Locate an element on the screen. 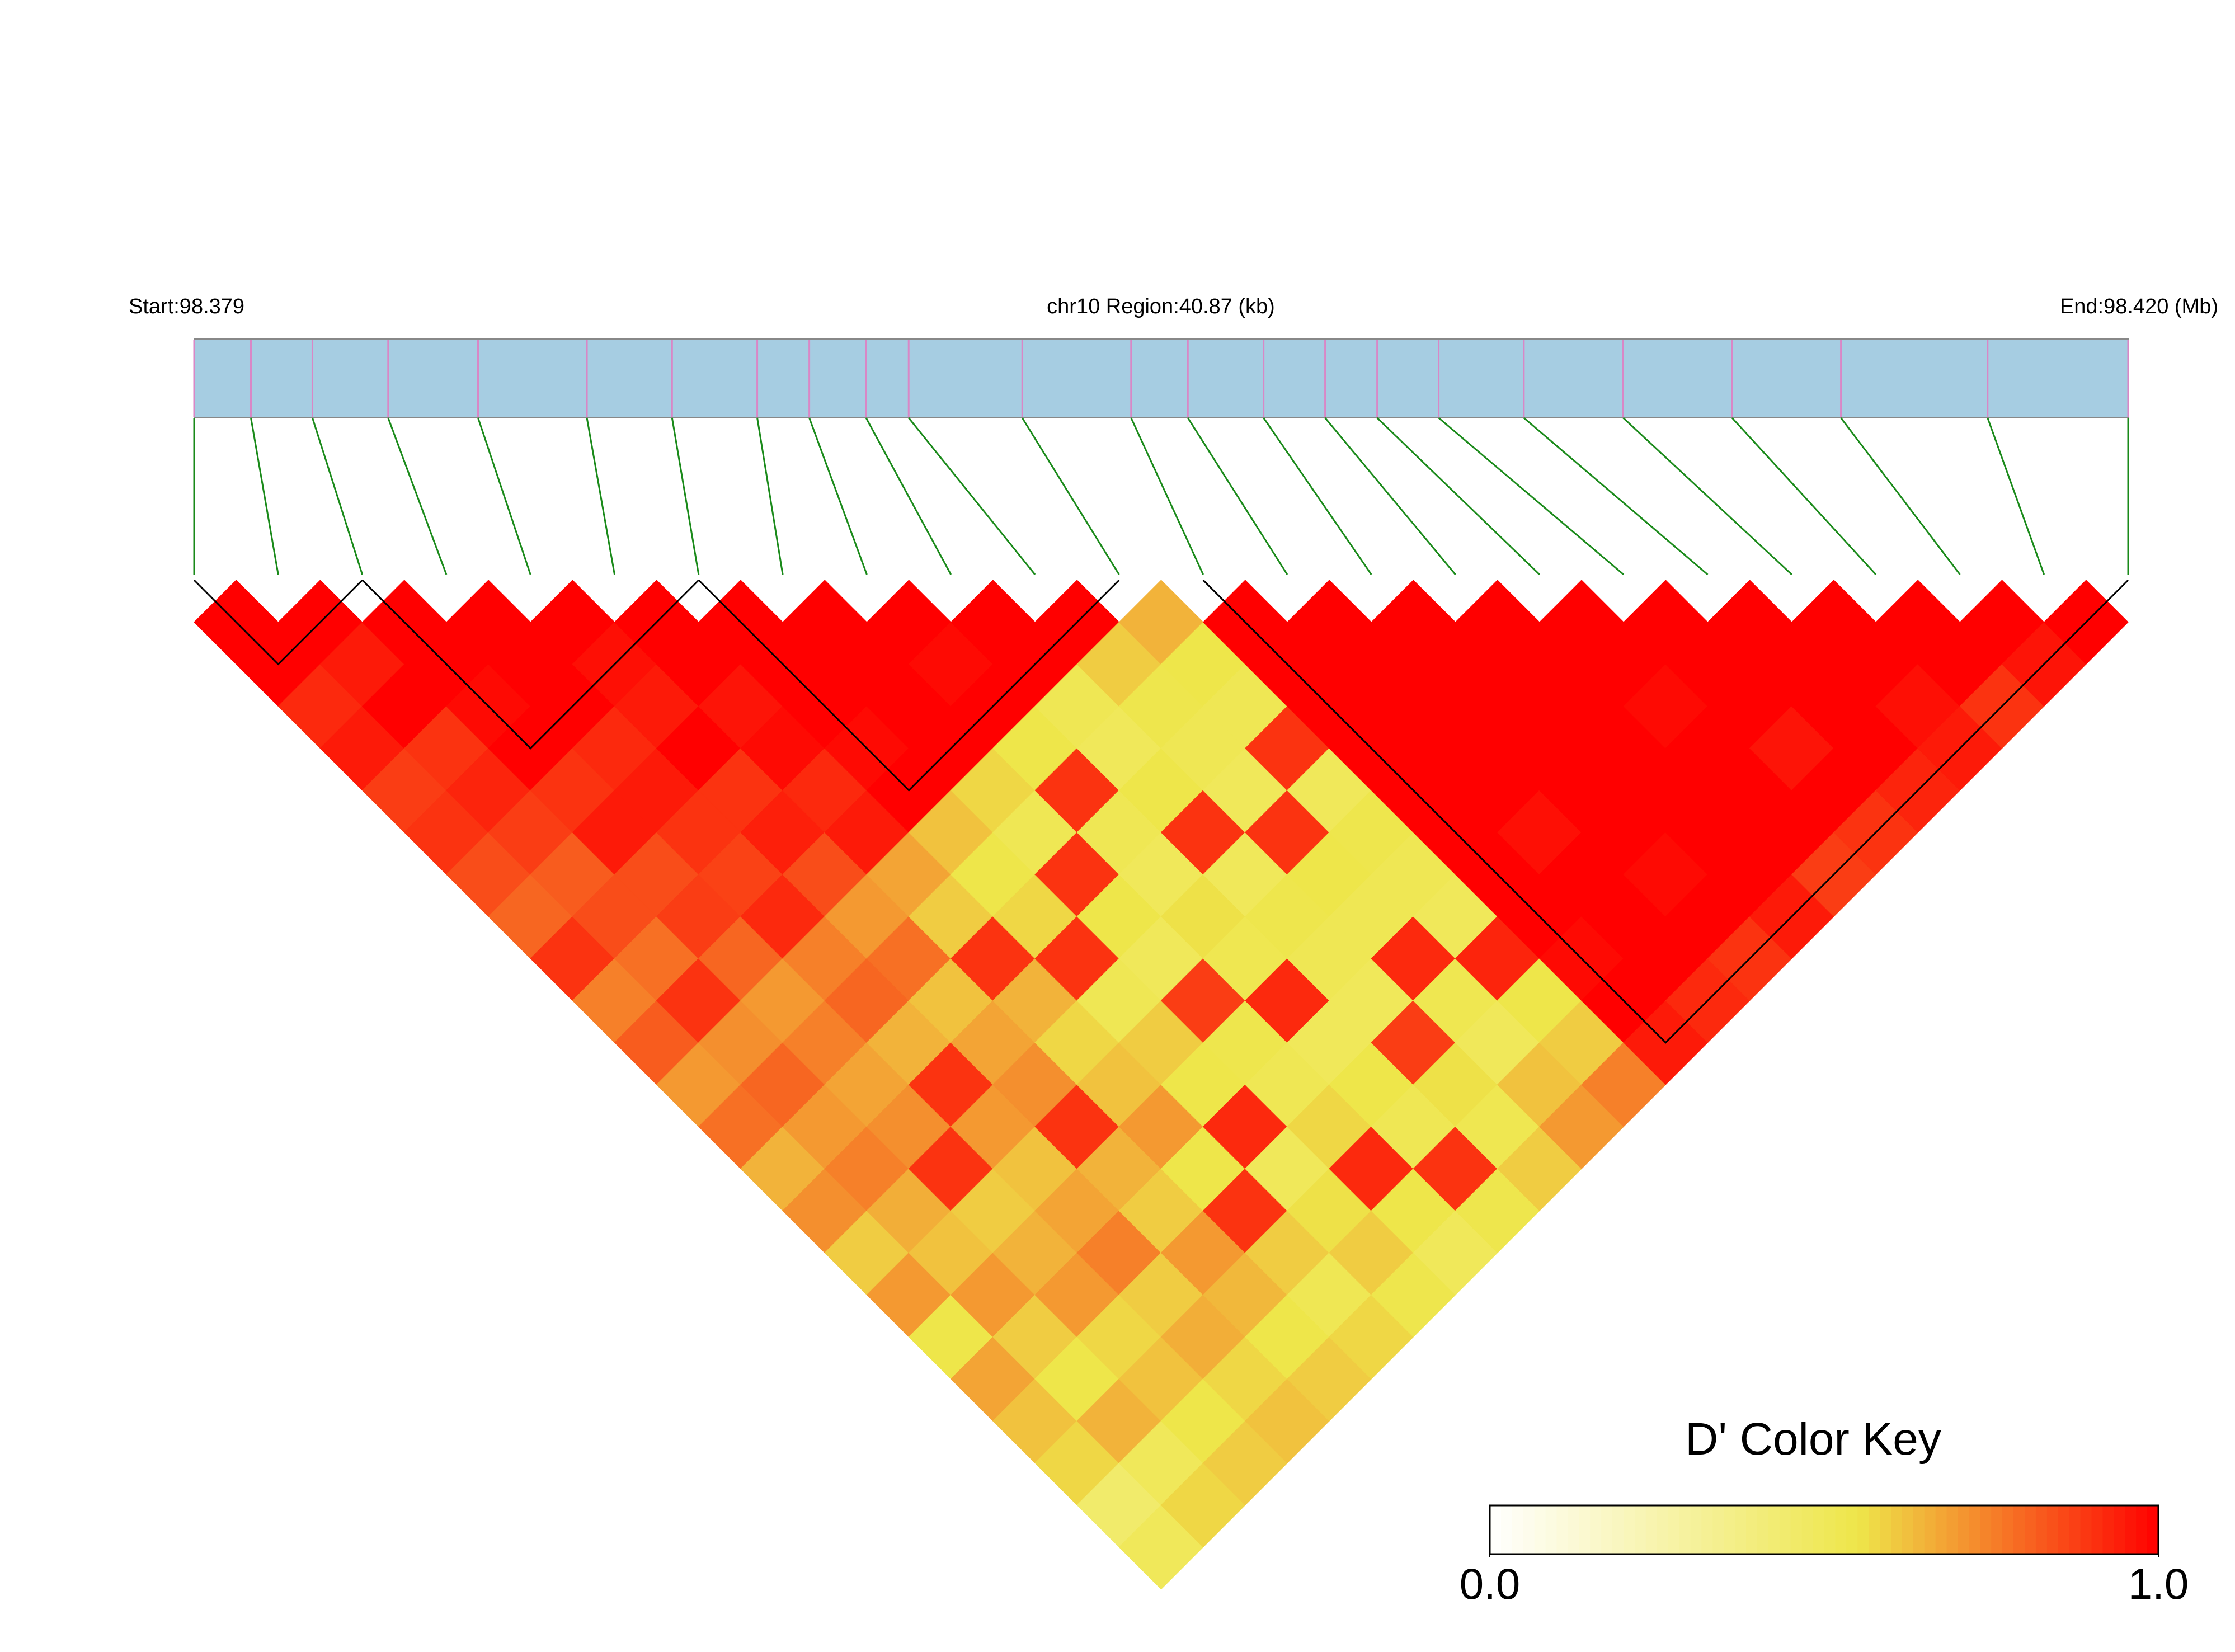 The height and width of the screenshot is (1652, 2235). end-label: End:98.420 (Mb) is located at coordinates (2139, 306).